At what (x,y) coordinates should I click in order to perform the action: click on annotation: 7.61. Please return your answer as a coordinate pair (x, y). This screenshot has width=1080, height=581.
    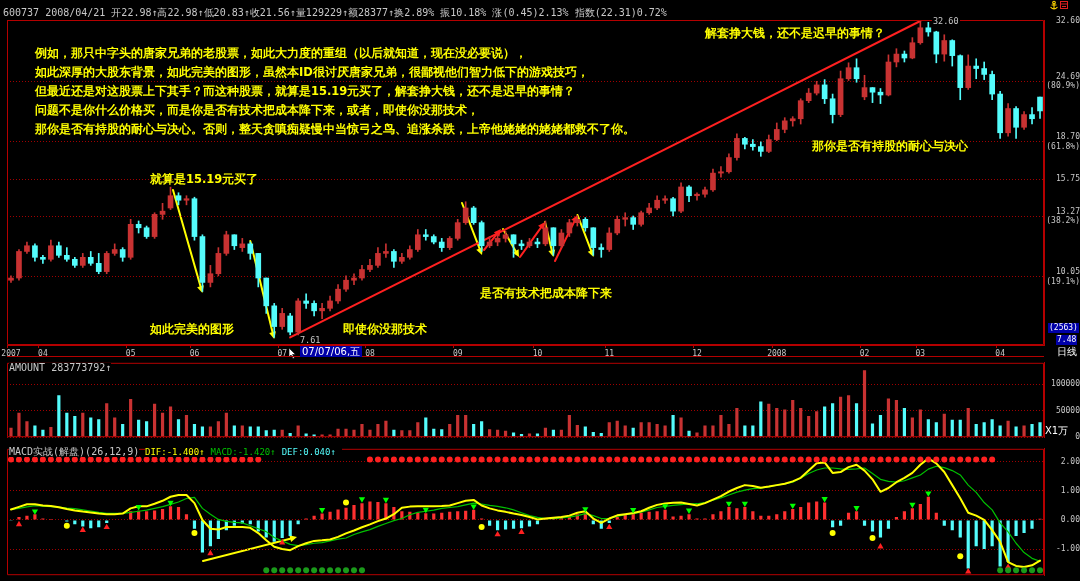
    Looking at the image, I should click on (310, 340).